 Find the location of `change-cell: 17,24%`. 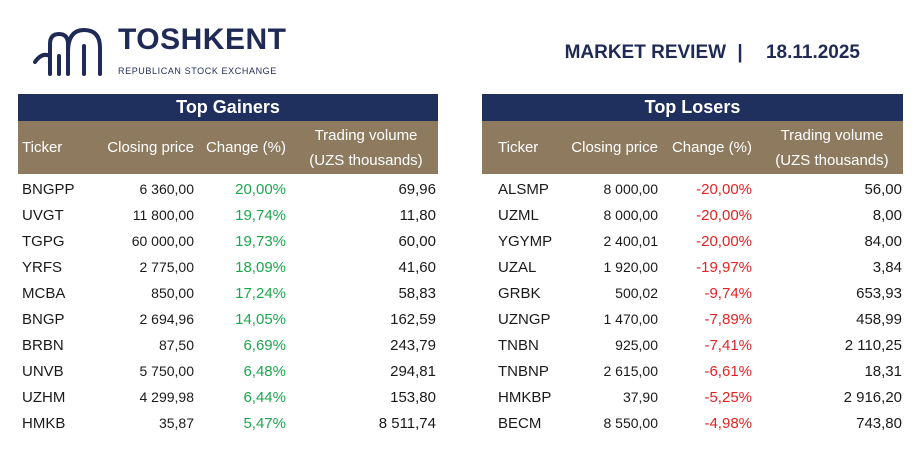

change-cell: 17,24% is located at coordinates (260, 293).